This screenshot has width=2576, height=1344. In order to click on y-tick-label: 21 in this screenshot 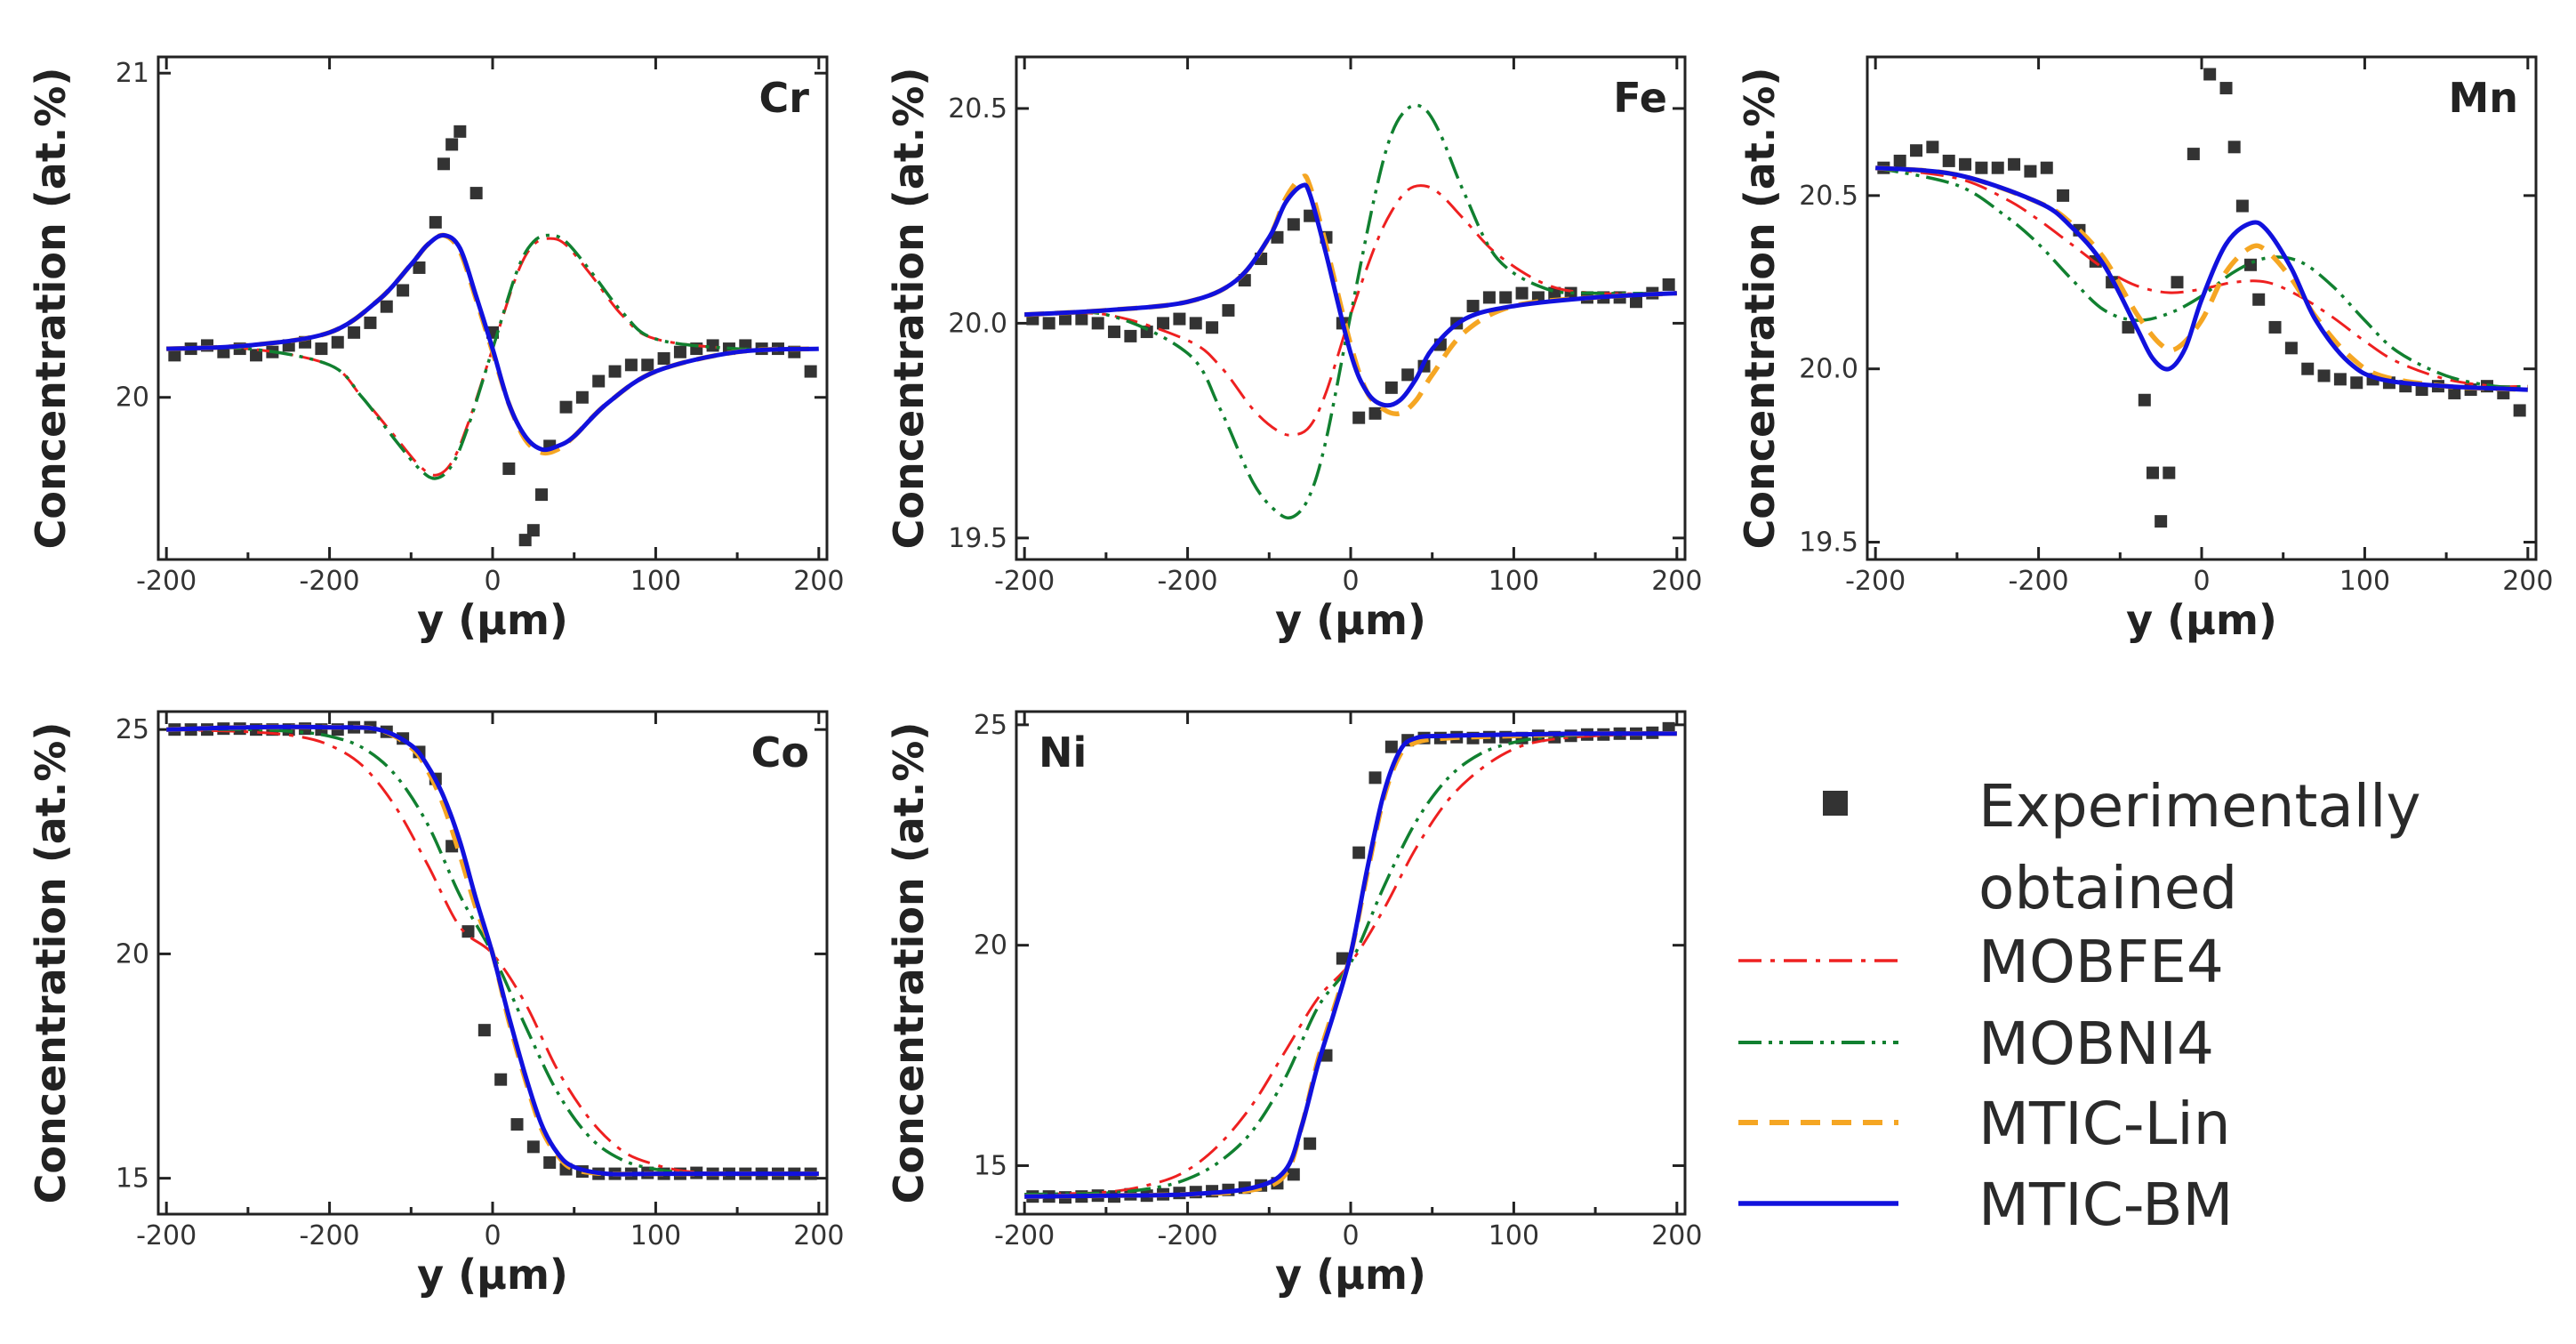, I will do `click(132, 73)`.